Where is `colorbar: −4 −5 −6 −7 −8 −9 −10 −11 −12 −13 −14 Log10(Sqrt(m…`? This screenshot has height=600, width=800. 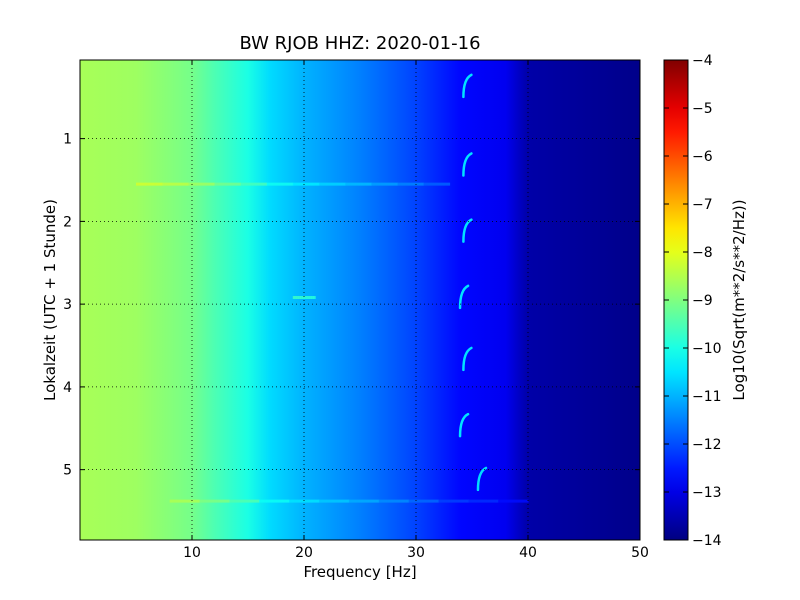
colorbar: −4 −5 −6 −7 −8 −9 −10 −11 −12 −13 −14 Log10(Sqrt(m… is located at coordinates (705, 301).